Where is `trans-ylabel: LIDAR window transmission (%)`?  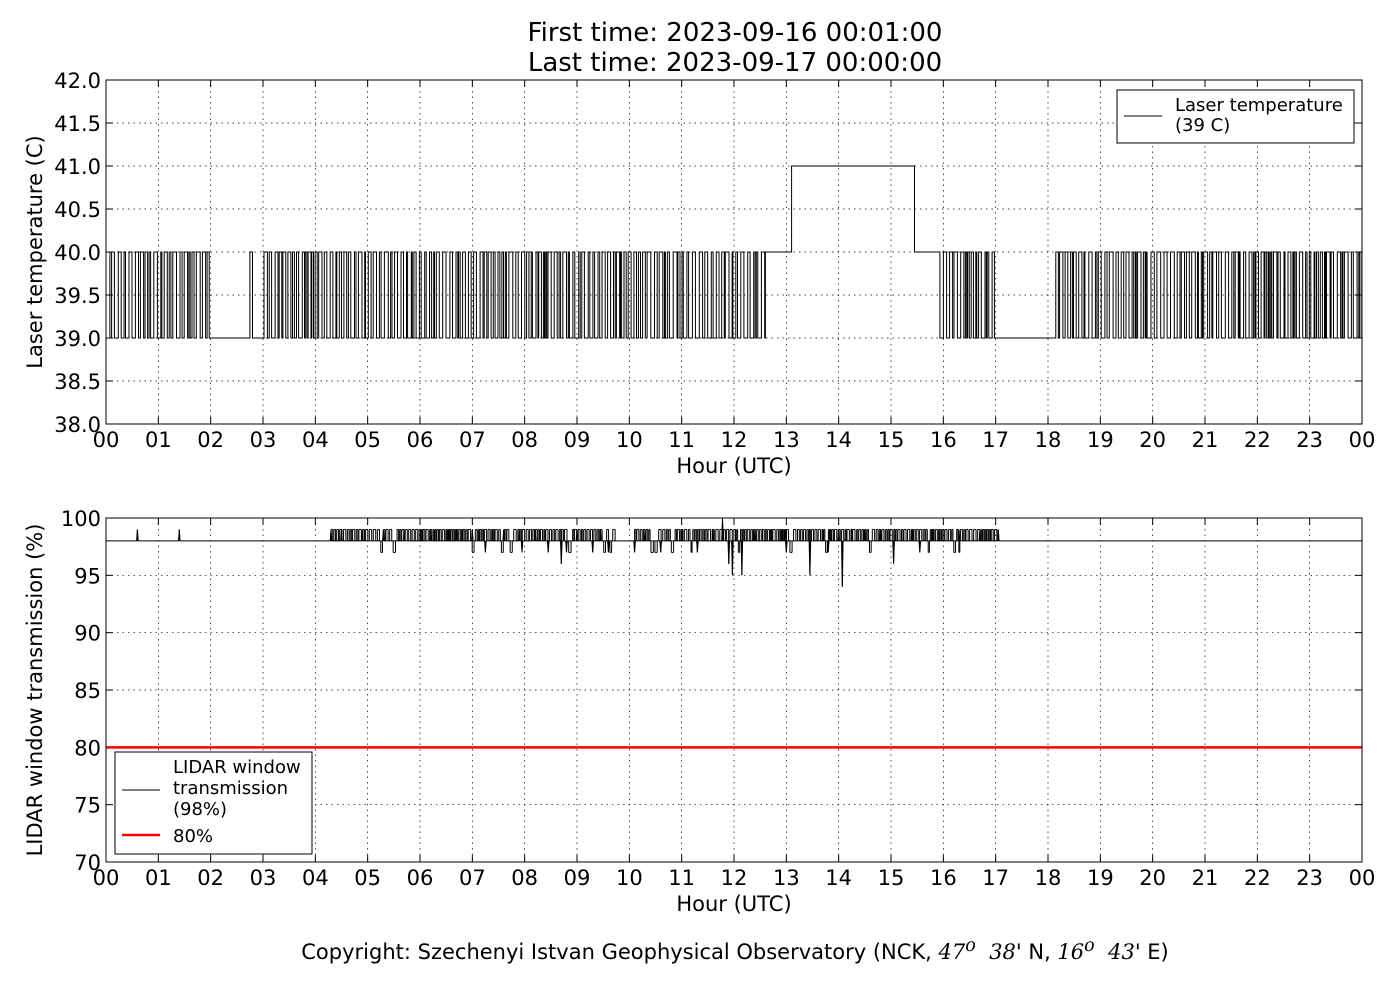
trans-ylabel: LIDAR window transmission (%) is located at coordinates (35, 690).